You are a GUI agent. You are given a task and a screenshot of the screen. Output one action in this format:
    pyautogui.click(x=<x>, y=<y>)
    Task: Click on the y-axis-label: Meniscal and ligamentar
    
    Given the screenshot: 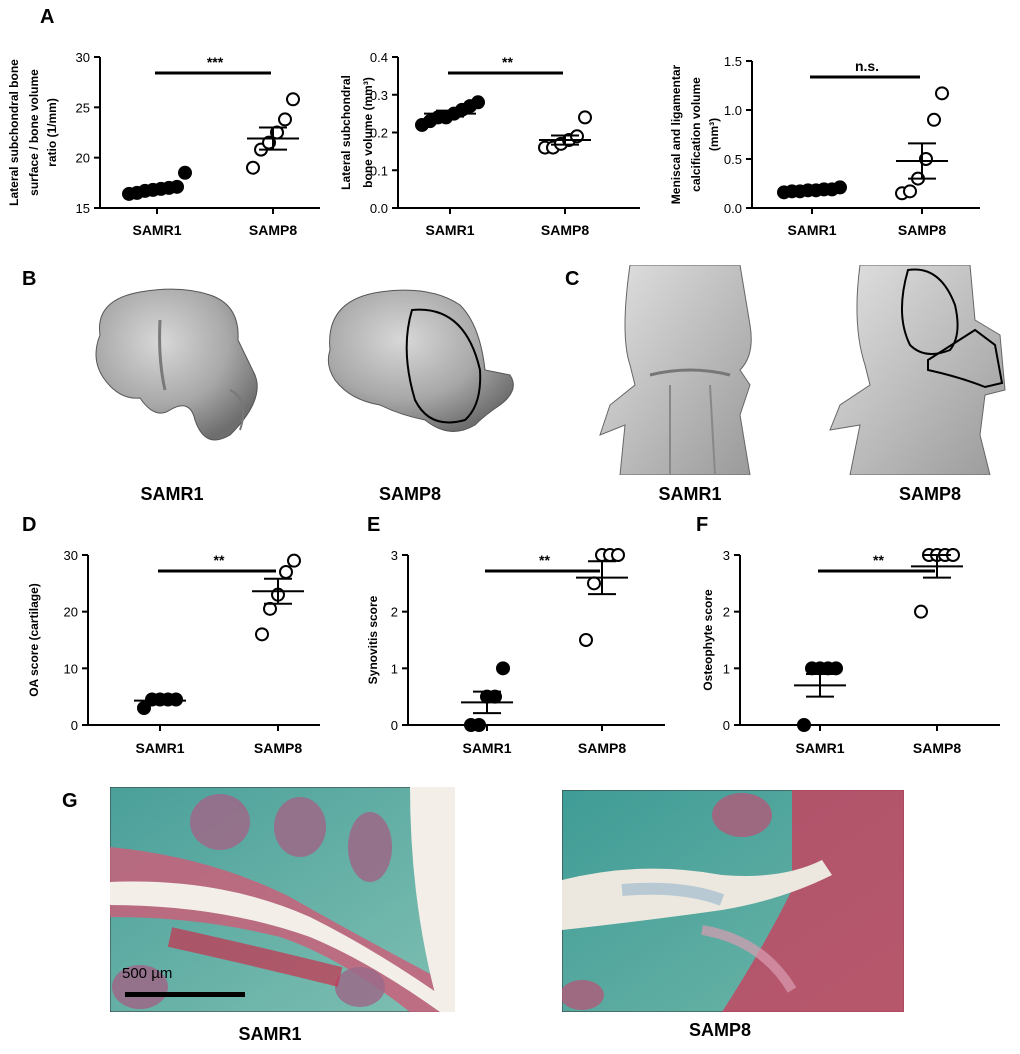 What is the action you would take?
    pyautogui.click(x=676, y=134)
    